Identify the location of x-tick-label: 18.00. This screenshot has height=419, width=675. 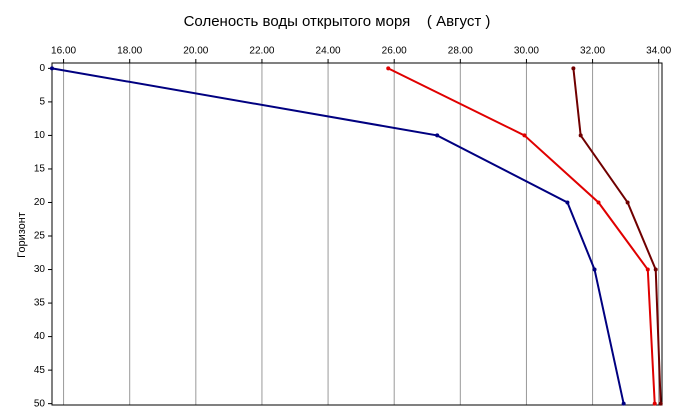
(129, 51).